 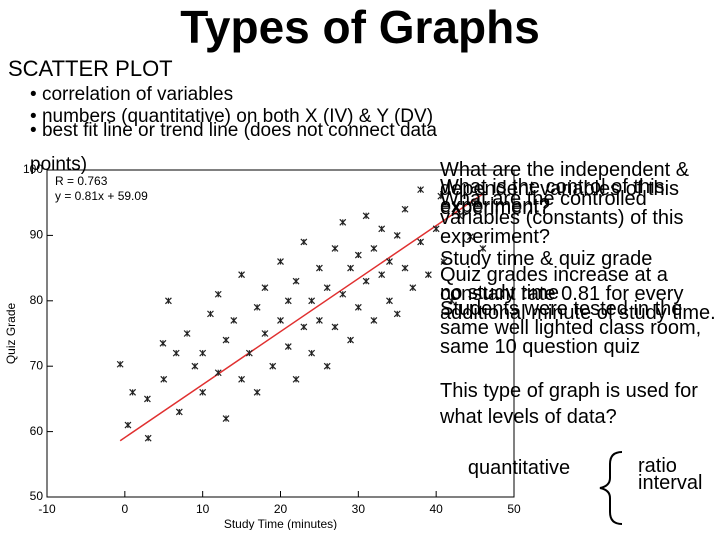 I want to click on x-axis-label: Study Time (minutes), so click(x=280, y=523).